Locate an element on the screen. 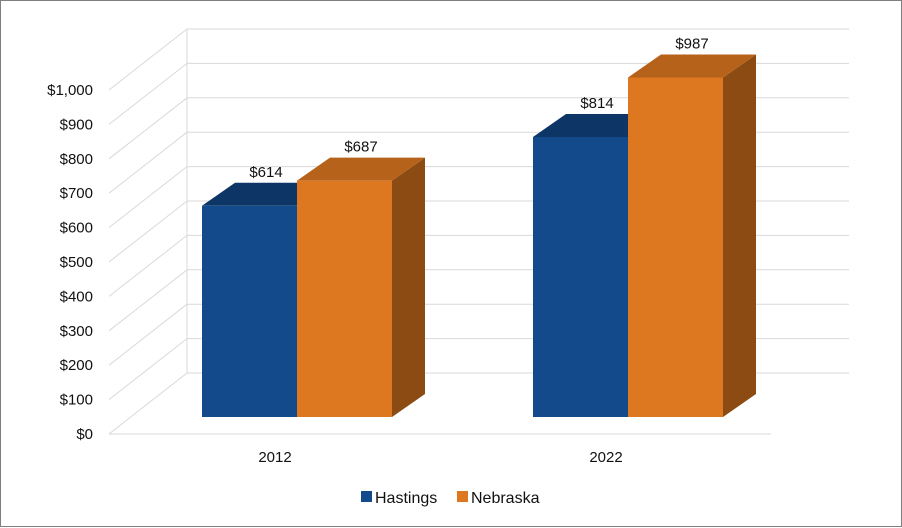 This screenshot has width=902, height=528. bar-hastings-2022 is located at coordinates (580, 276).